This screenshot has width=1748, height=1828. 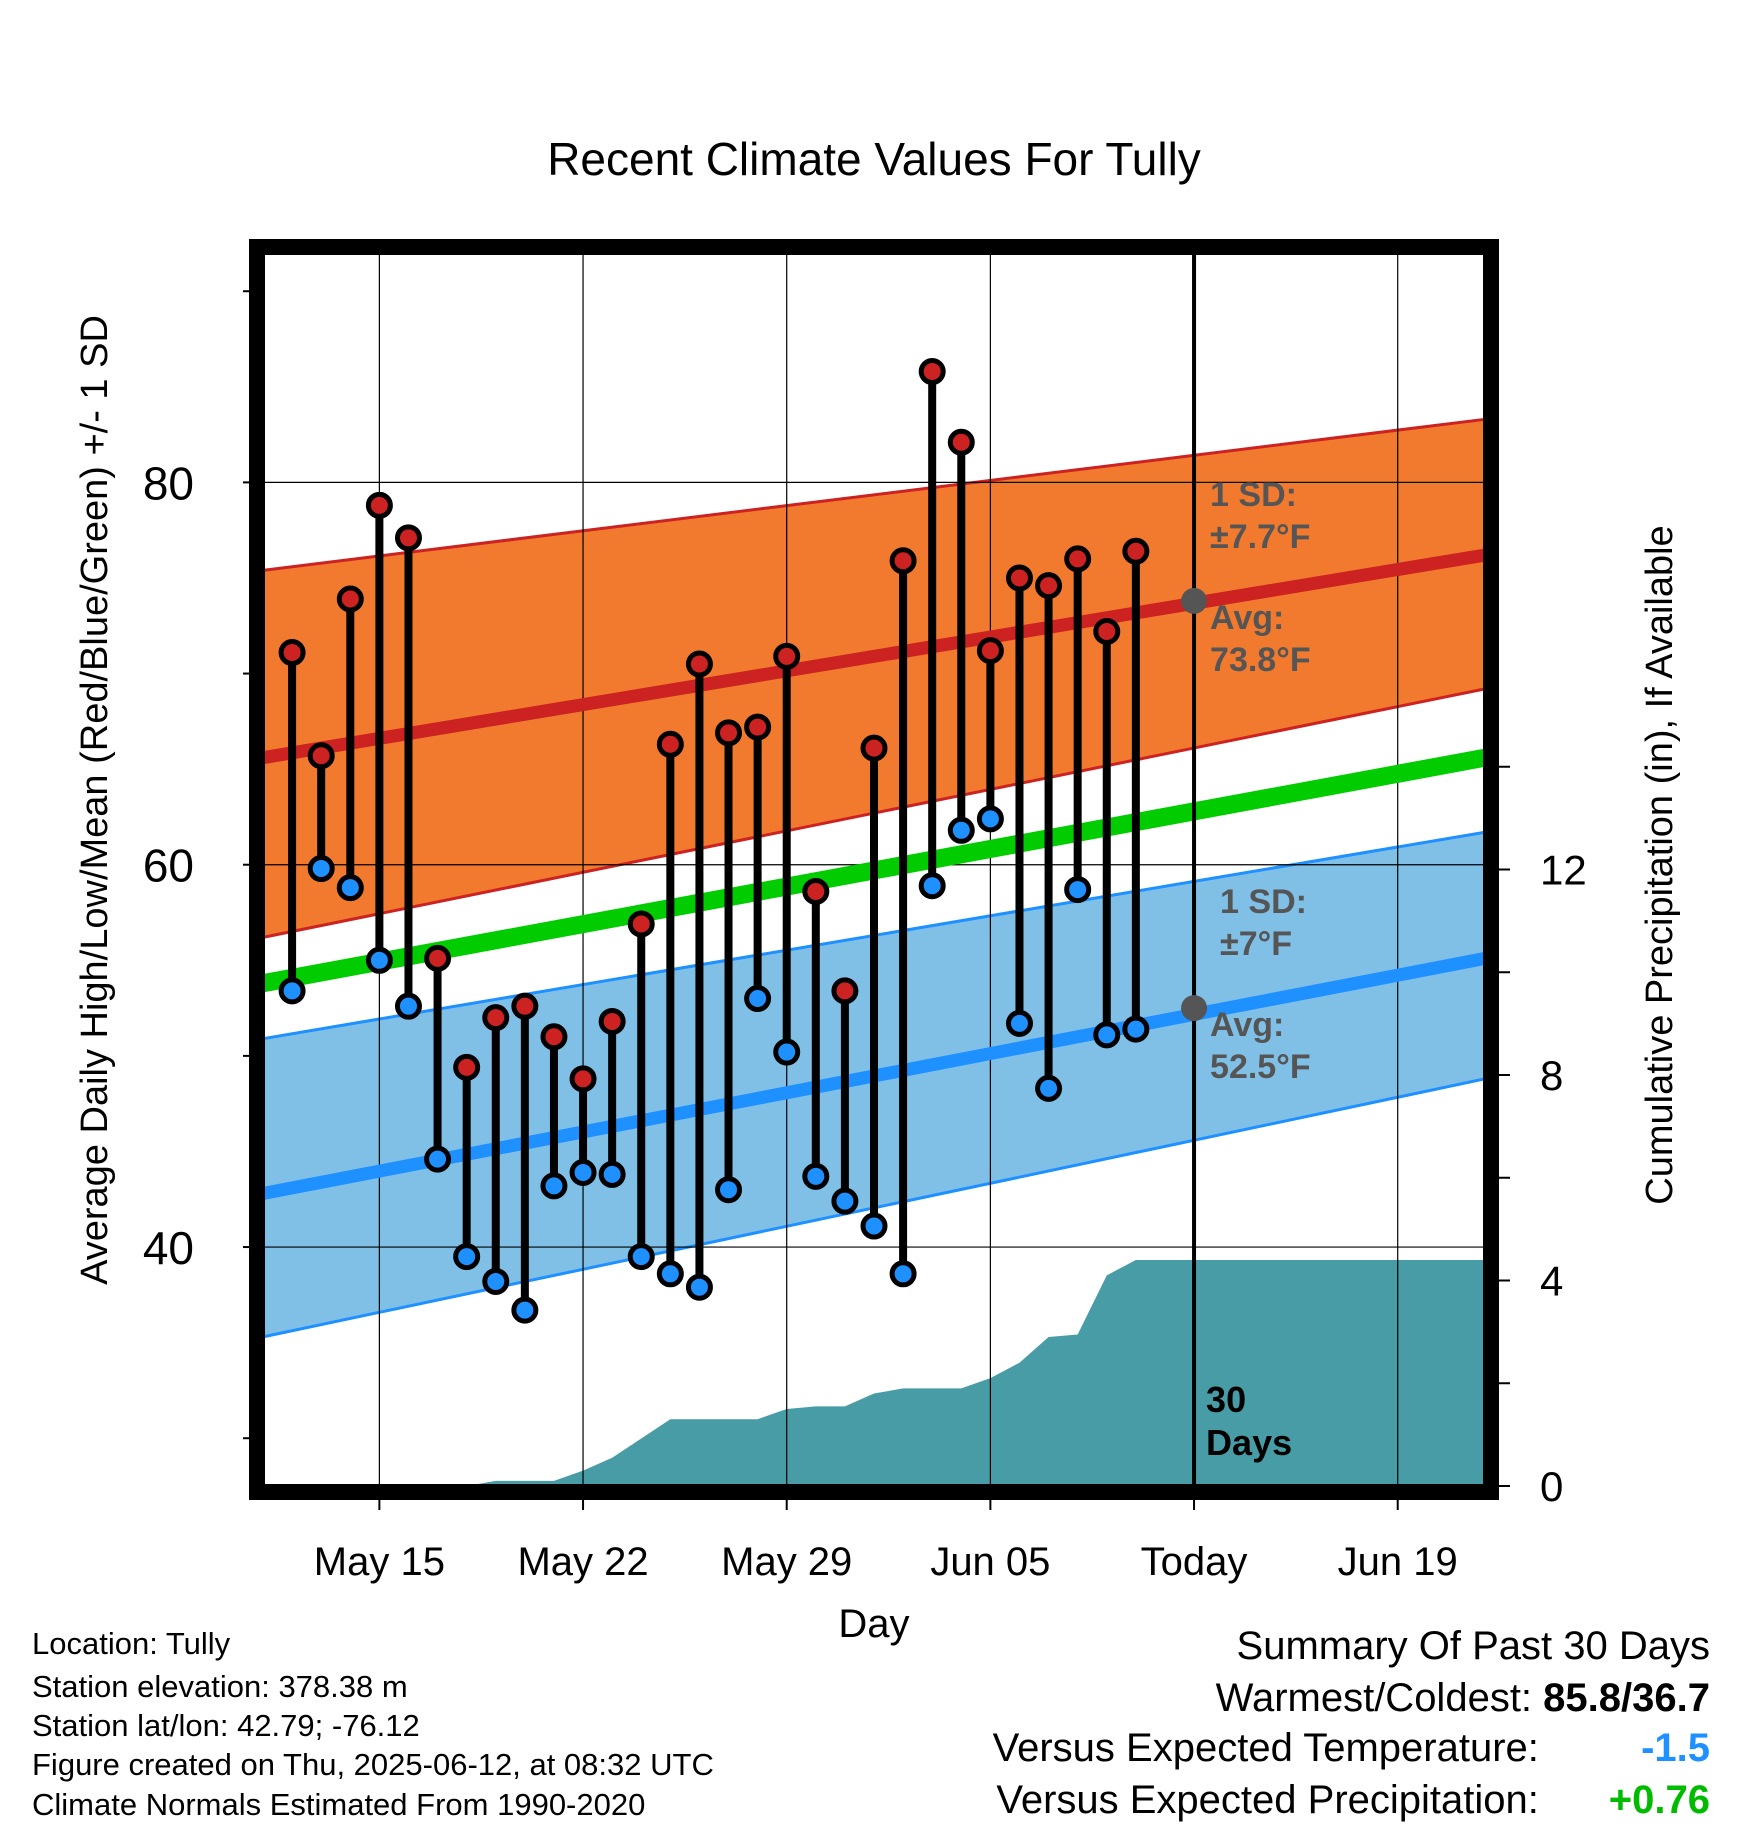 What do you see at coordinates (226, 1725) in the screenshot?
I see `footer-latlon: Station lat/lon: 42.79; -76.12` at bounding box center [226, 1725].